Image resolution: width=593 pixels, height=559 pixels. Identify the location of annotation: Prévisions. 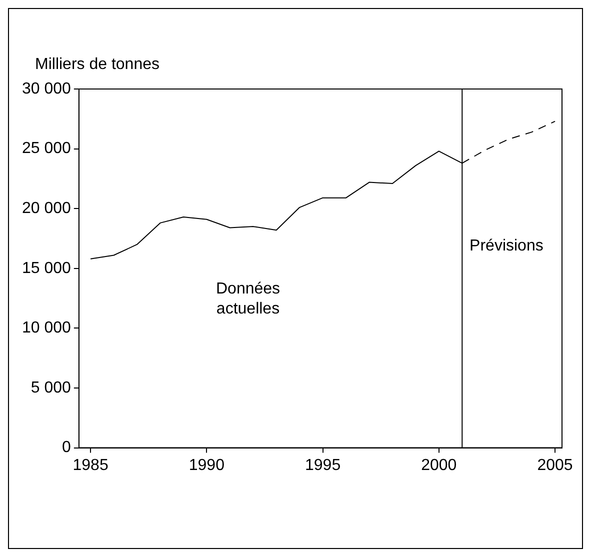
(507, 245).